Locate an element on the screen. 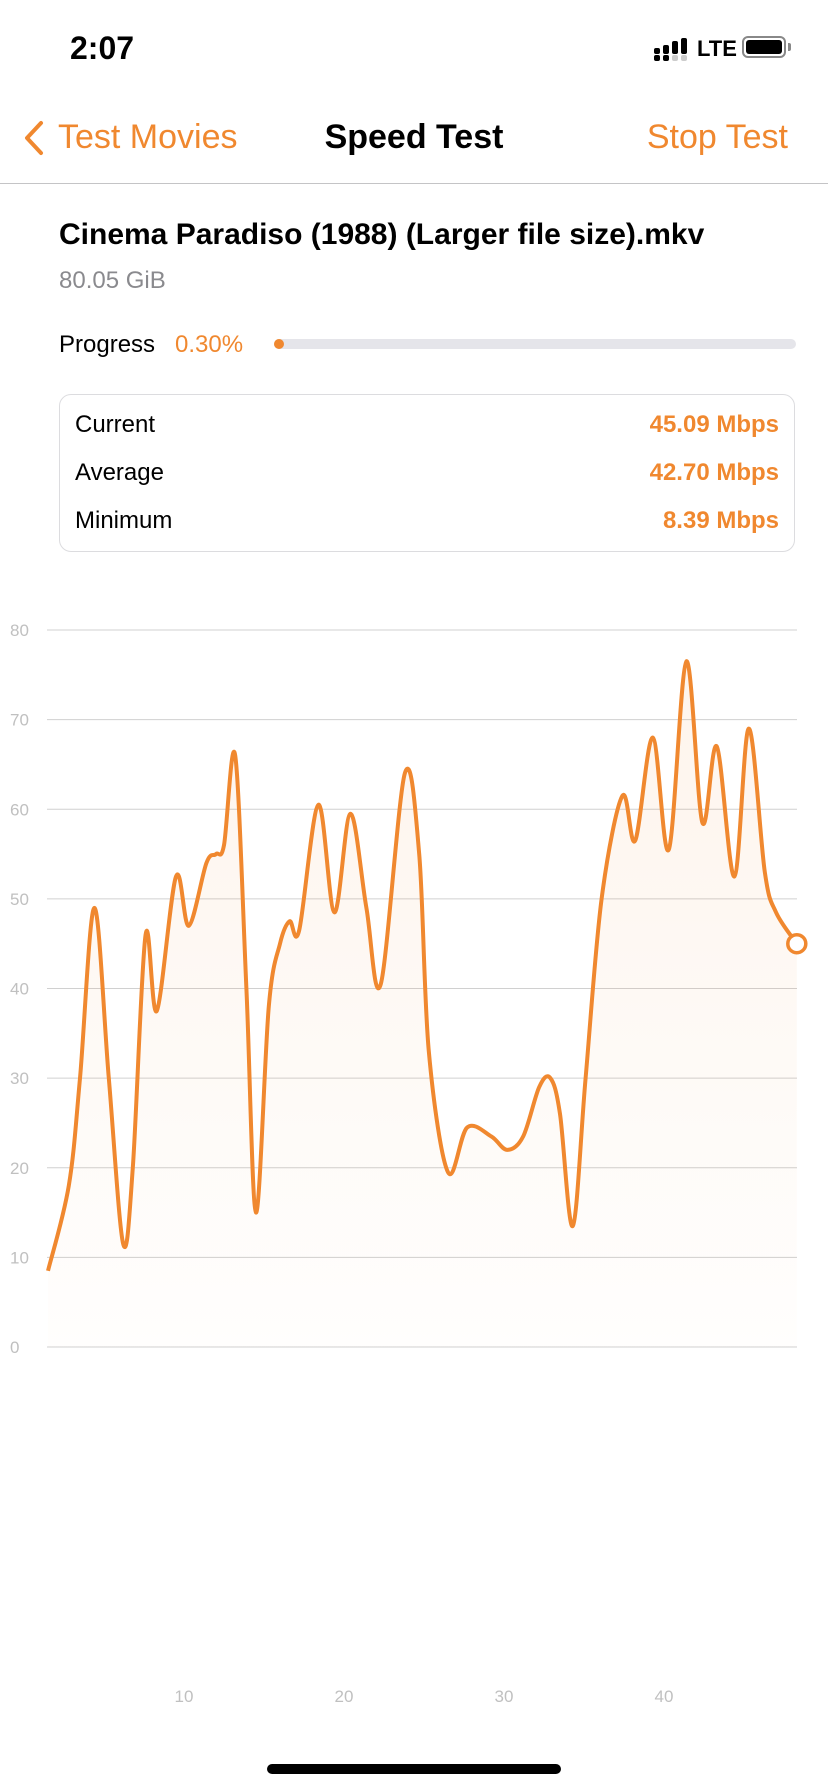 This screenshot has height=1792, width=828. progress-fill is located at coordinates (279, 344).